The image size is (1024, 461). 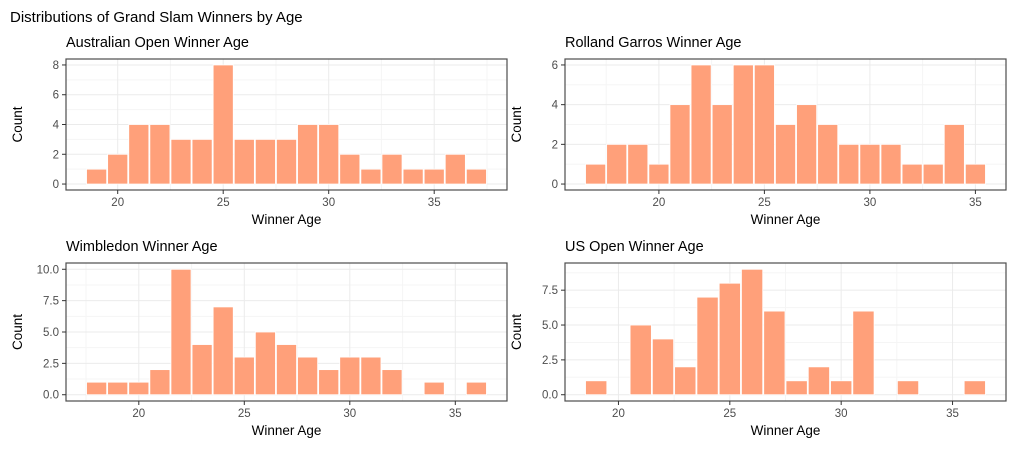 What do you see at coordinates (653, 43) in the screenshot?
I see `chart-title: Rolland Garros Winner Age` at bounding box center [653, 43].